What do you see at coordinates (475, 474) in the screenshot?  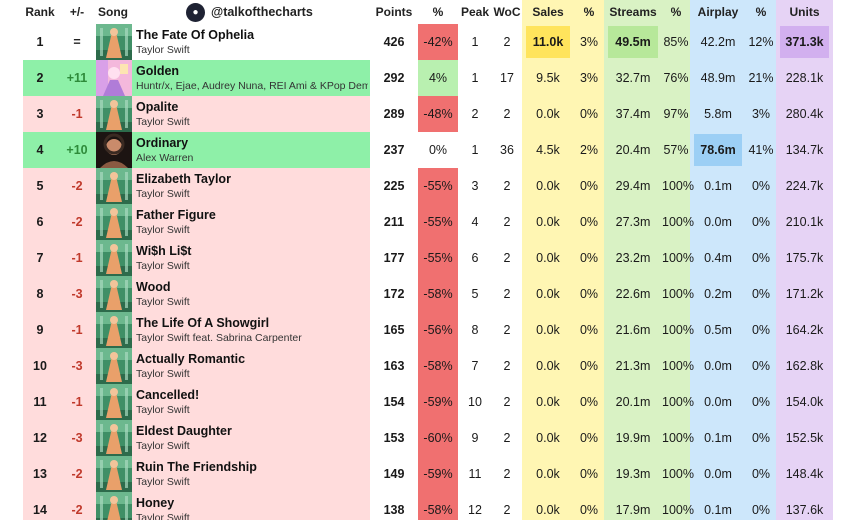 I see `peak-cell: 11` at bounding box center [475, 474].